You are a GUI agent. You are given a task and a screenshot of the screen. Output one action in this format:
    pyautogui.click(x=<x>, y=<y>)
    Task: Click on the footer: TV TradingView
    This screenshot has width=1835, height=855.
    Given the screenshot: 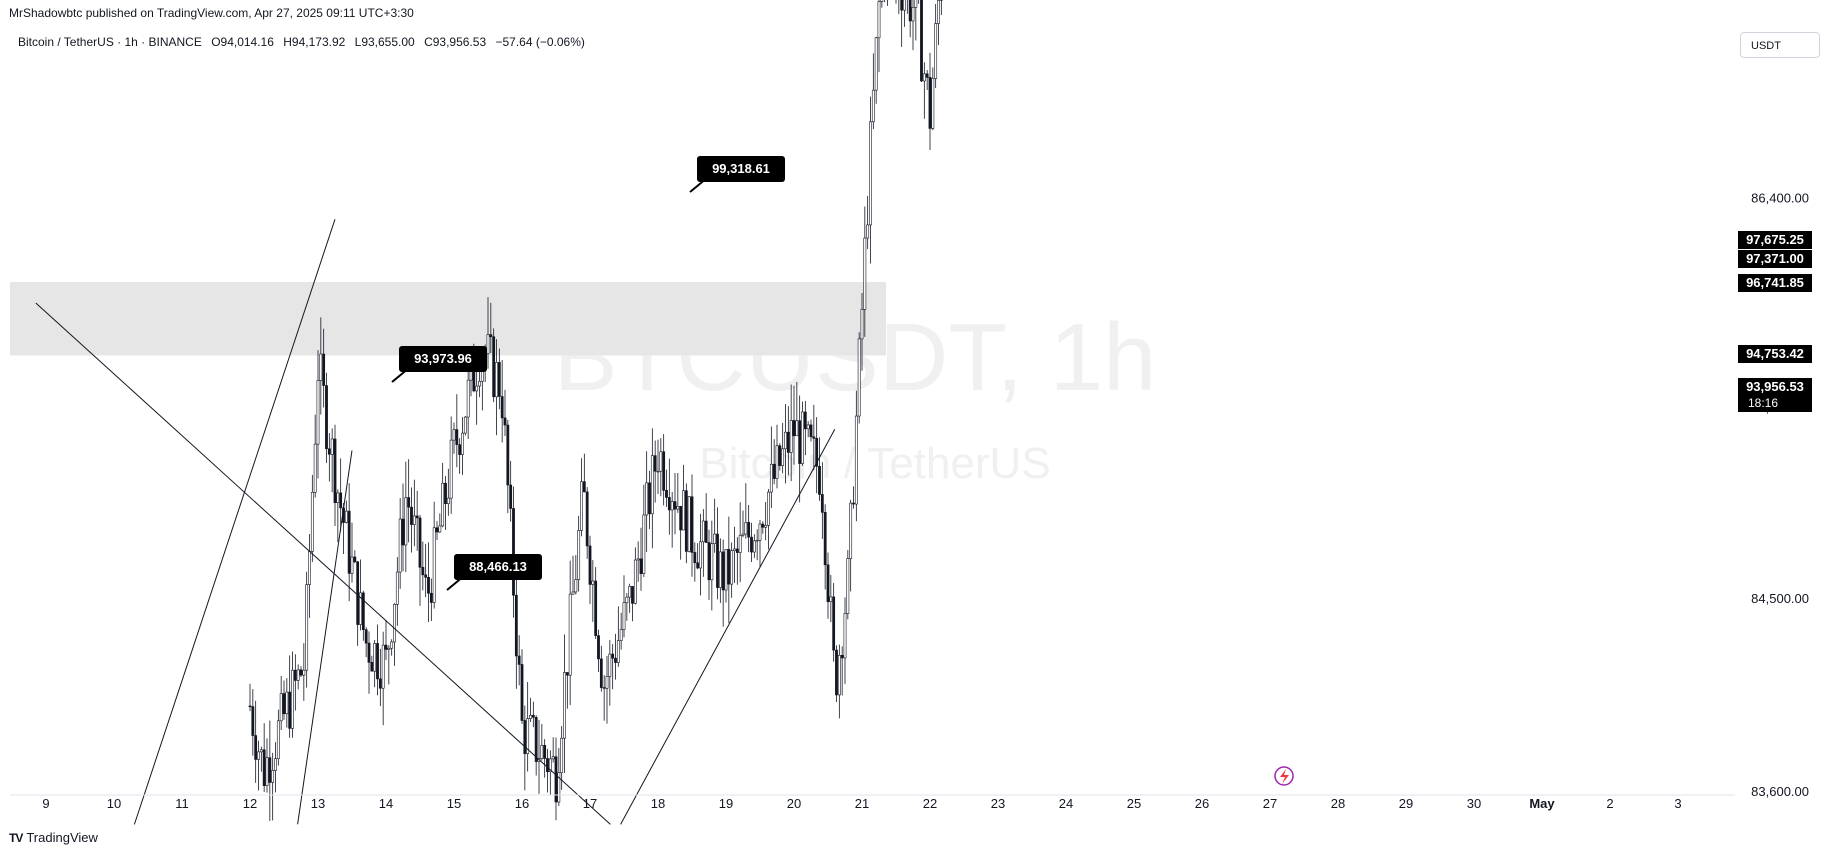 What is the action you would take?
    pyautogui.click(x=53, y=837)
    